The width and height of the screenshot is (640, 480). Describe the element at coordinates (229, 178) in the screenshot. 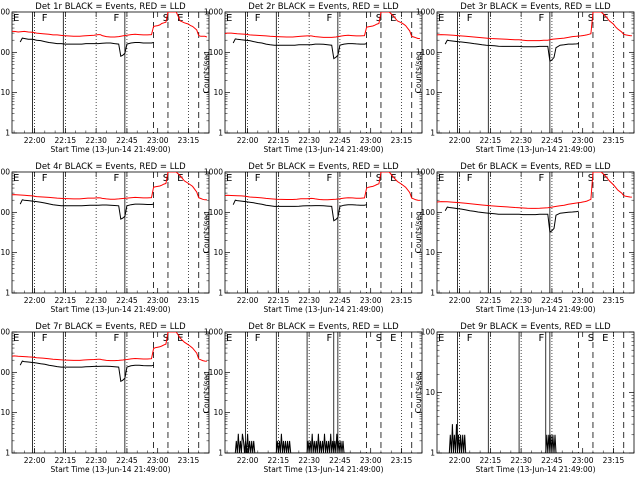

I see `det-5-flag: E` at that location.